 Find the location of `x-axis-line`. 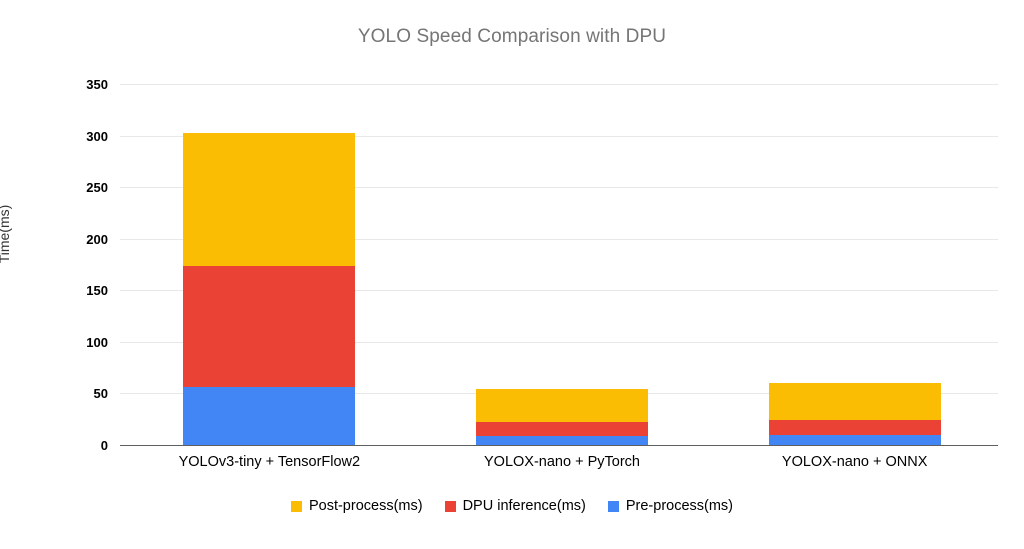

x-axis-line is located at coordinates (559, 445).